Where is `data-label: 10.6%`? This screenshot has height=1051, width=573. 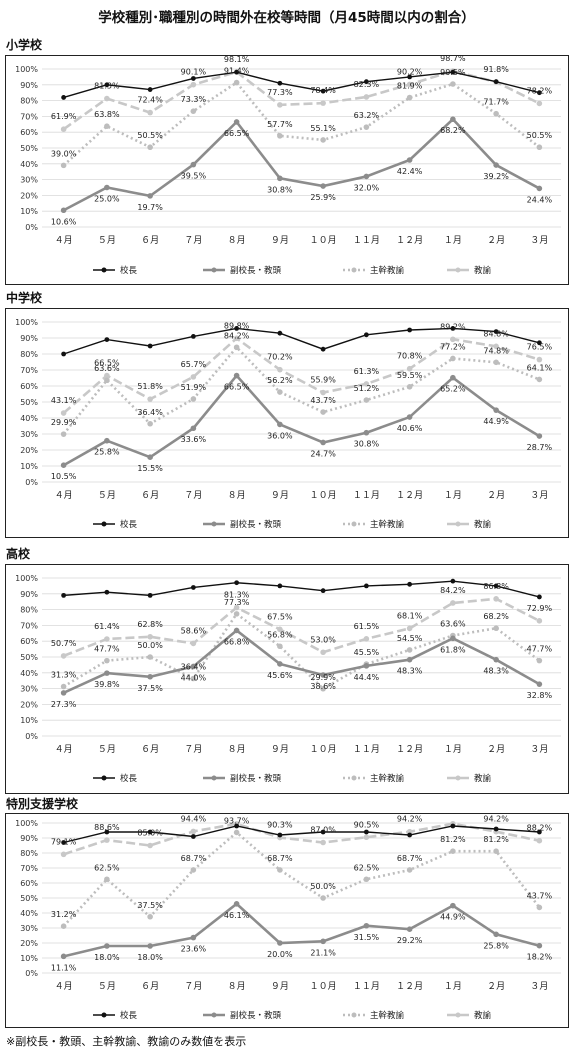
data-label: 10.6% is located at coordinates (64, 221).